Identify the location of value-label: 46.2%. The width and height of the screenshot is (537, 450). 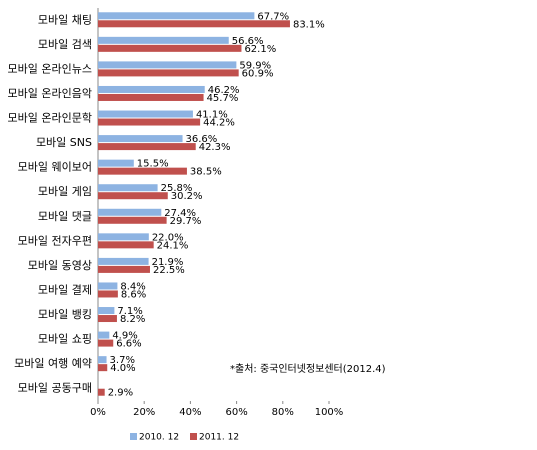
(224, 90).